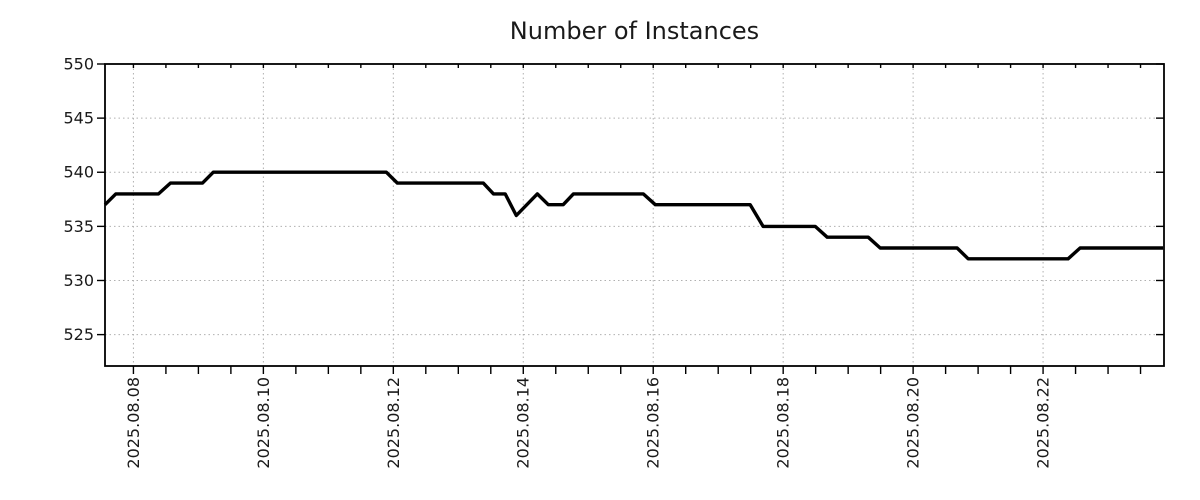  Describe the element at coordinates (78, 172) in the screenshot. I see `y-tick-label: 540` at that location.